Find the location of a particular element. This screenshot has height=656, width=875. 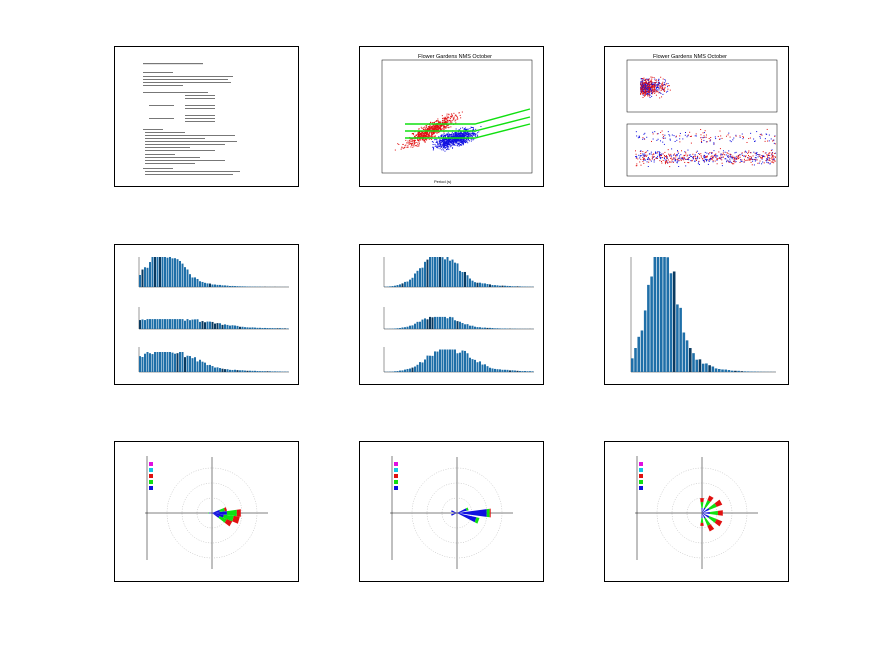

thumbnail-hist-triple-b is located at coordinates (451, 314).